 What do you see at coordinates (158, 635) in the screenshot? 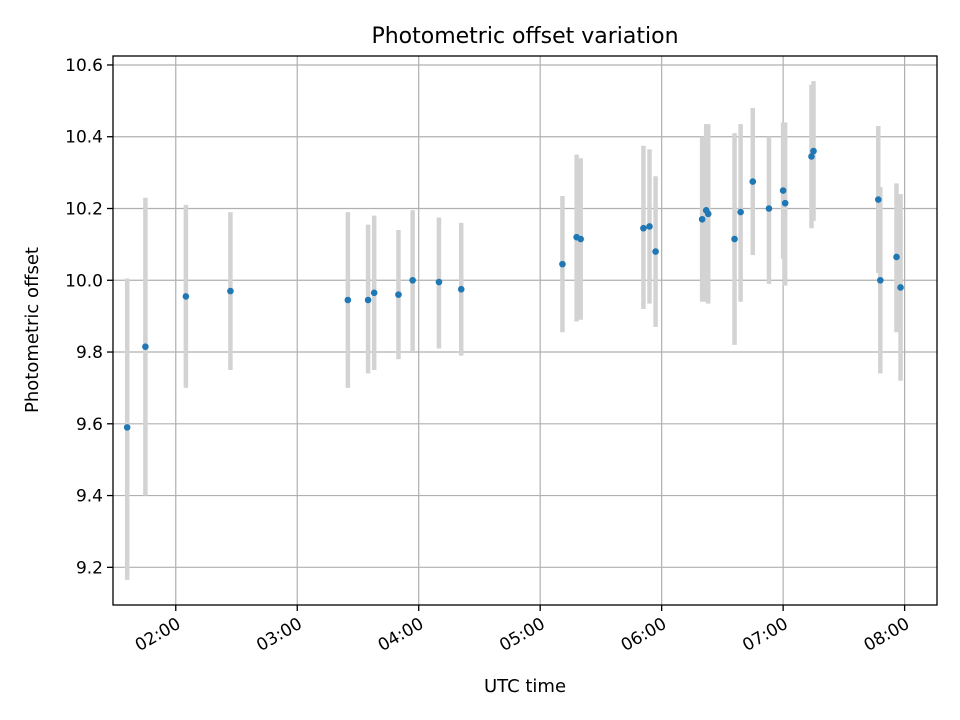
I see `x-tick-label: 02:00` at bounding box center [158, 635].